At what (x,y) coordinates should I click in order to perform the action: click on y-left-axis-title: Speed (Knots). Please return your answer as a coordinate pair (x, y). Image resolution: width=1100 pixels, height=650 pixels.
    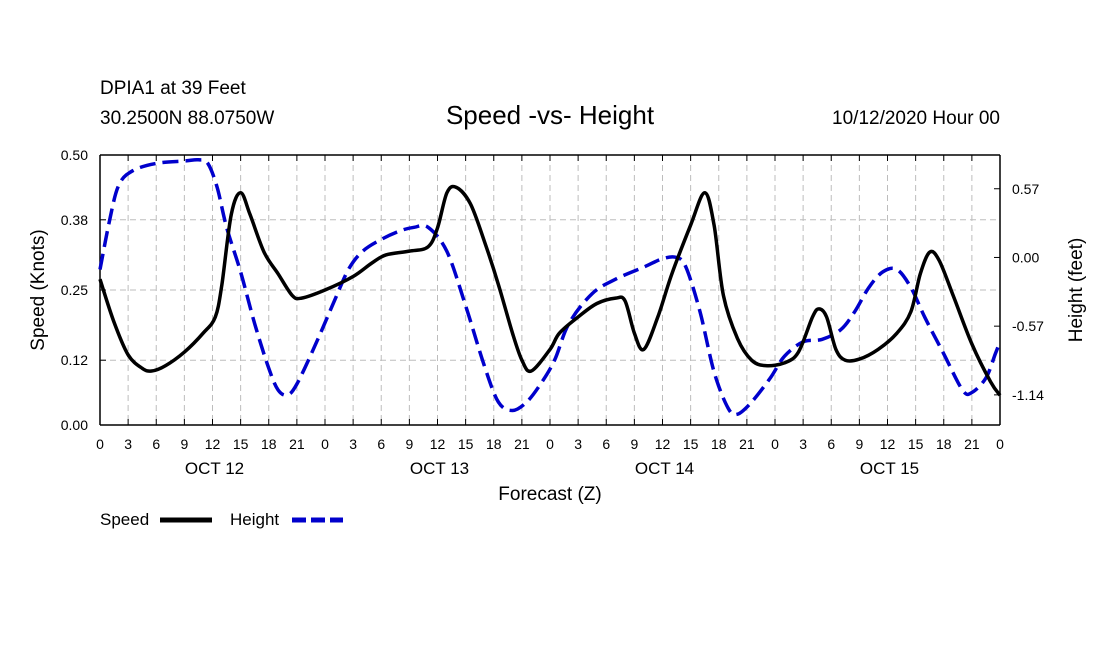
    Looking at the image, I should click on (38, 289).